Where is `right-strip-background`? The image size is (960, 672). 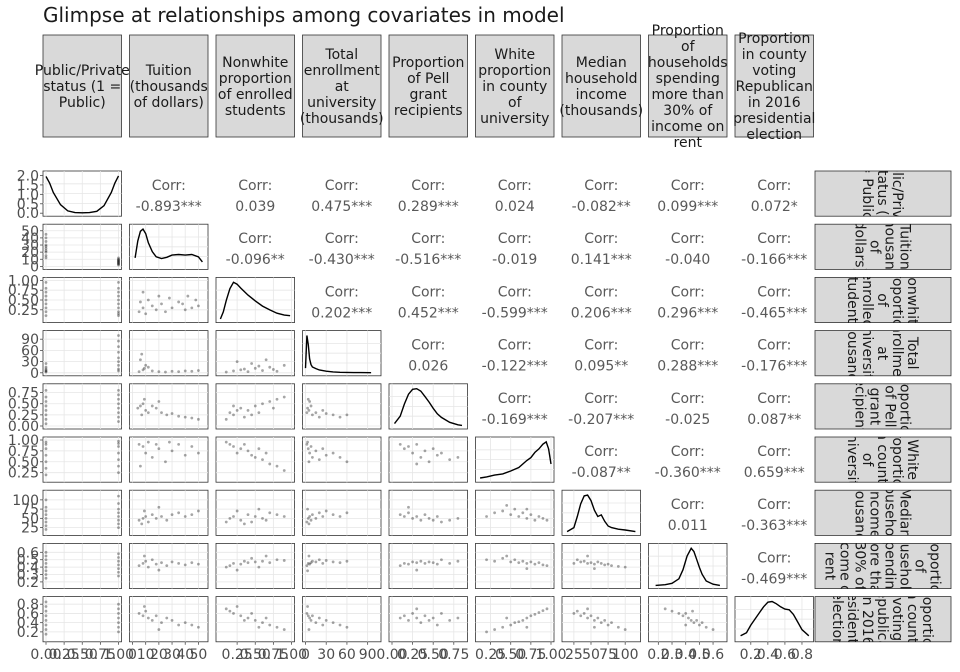 right-strip-background is located at coordinates (883, 406).